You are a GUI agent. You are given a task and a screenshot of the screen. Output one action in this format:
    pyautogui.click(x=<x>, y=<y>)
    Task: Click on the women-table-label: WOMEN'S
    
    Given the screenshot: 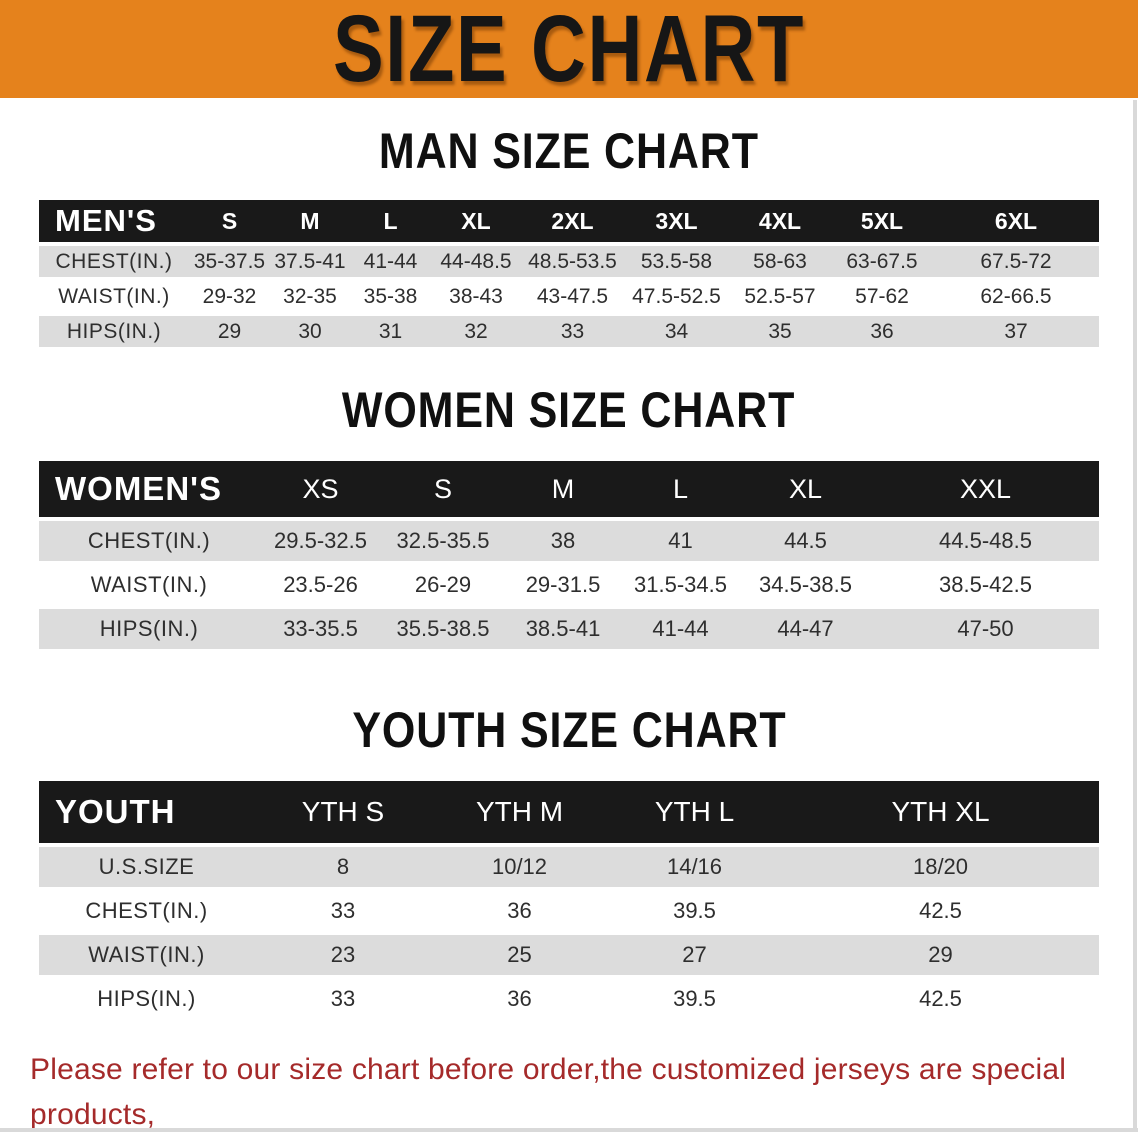 What is the action you would take?
    pyautogui.click(x=149, y=489)
    